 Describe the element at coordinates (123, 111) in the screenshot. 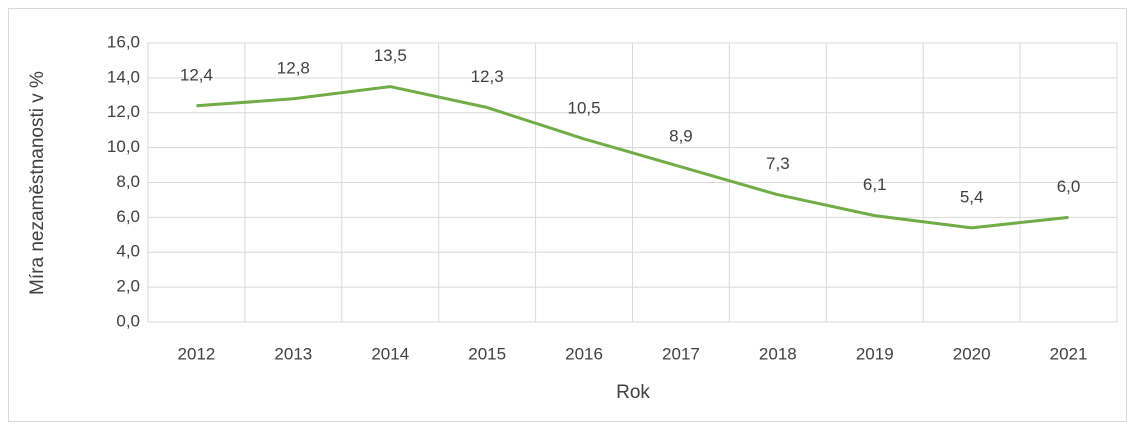

I see `y-tick-label: 12,0` at that location.